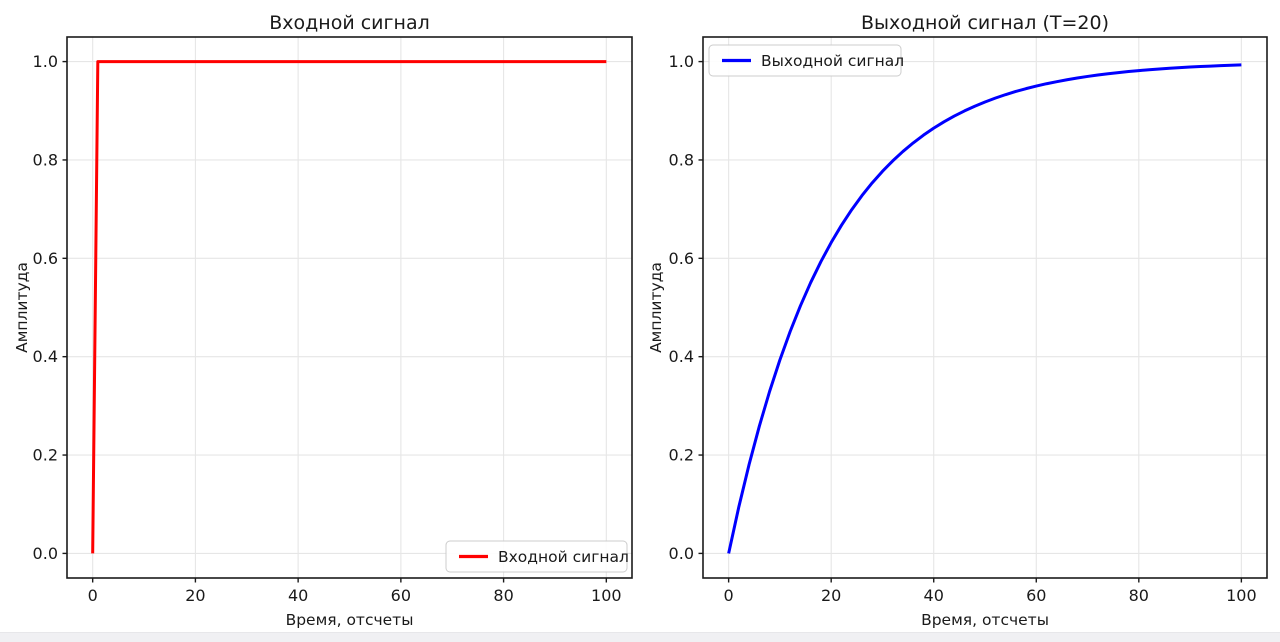 The height and width of the screenshot is (642, 1280). What do you see at coordinates (985, 23) in the screenshot?
I see `right-chart-title: Выходной сигнал (T=20)` at bounding box center [985, 23].